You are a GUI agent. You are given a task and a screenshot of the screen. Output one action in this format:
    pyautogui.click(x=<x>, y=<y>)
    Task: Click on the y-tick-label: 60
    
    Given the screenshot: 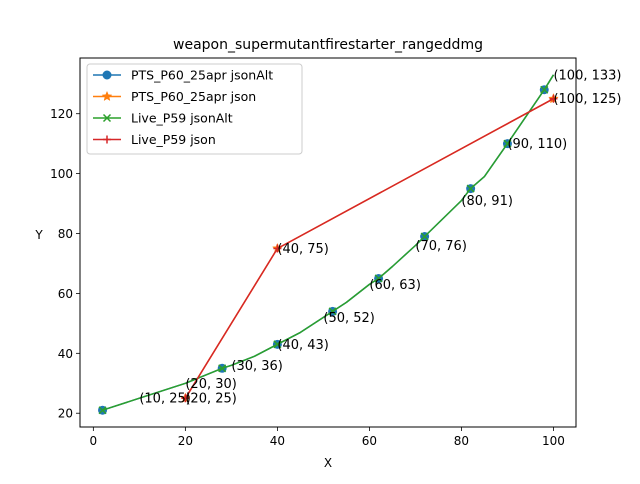 What is the action you would take?
    pyautogui.click(x=65, y=294)
    